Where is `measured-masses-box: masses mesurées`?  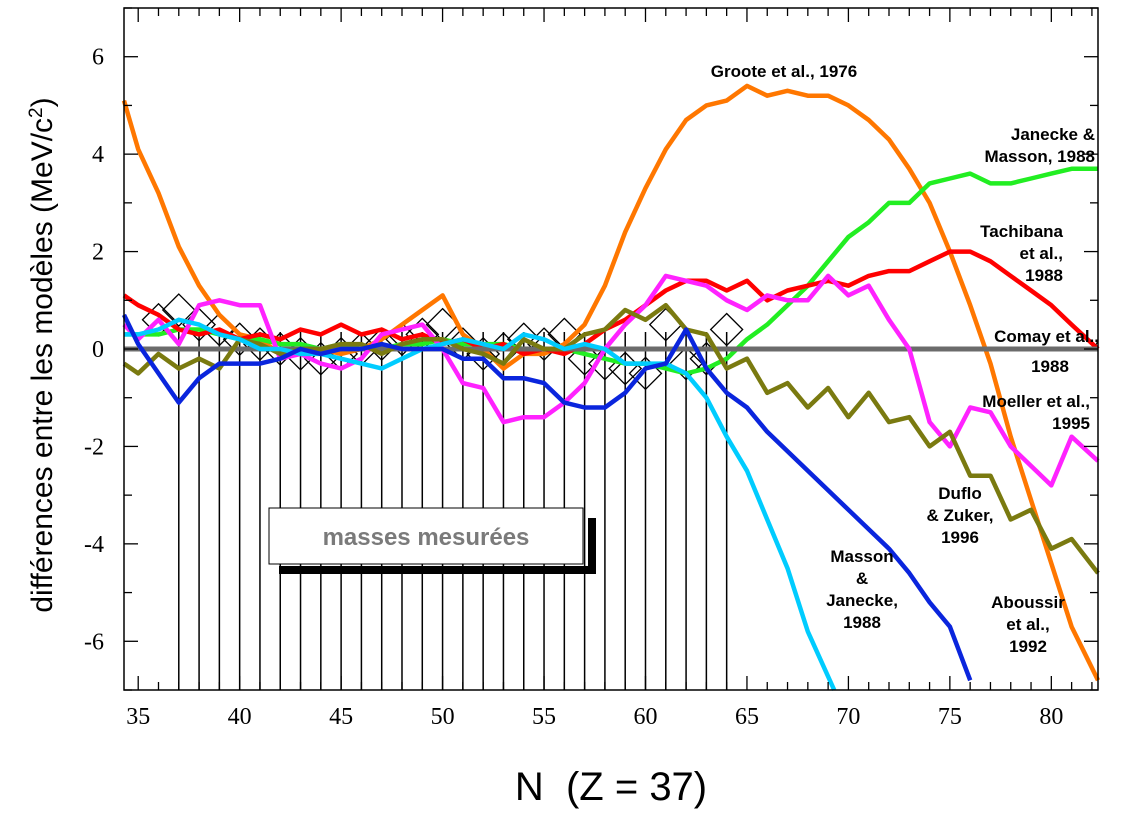 measured-masses-box: masses mesurées is located at coordinates (432, 540).